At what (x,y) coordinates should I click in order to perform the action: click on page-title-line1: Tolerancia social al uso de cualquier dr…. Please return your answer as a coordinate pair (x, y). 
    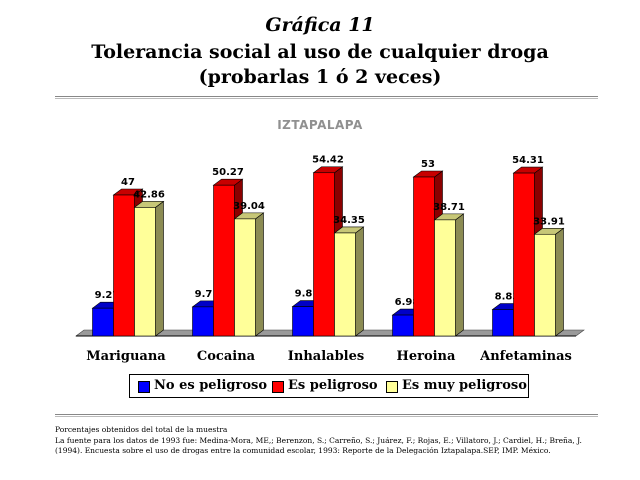
    Looking at the image, I should click on (320, 52).